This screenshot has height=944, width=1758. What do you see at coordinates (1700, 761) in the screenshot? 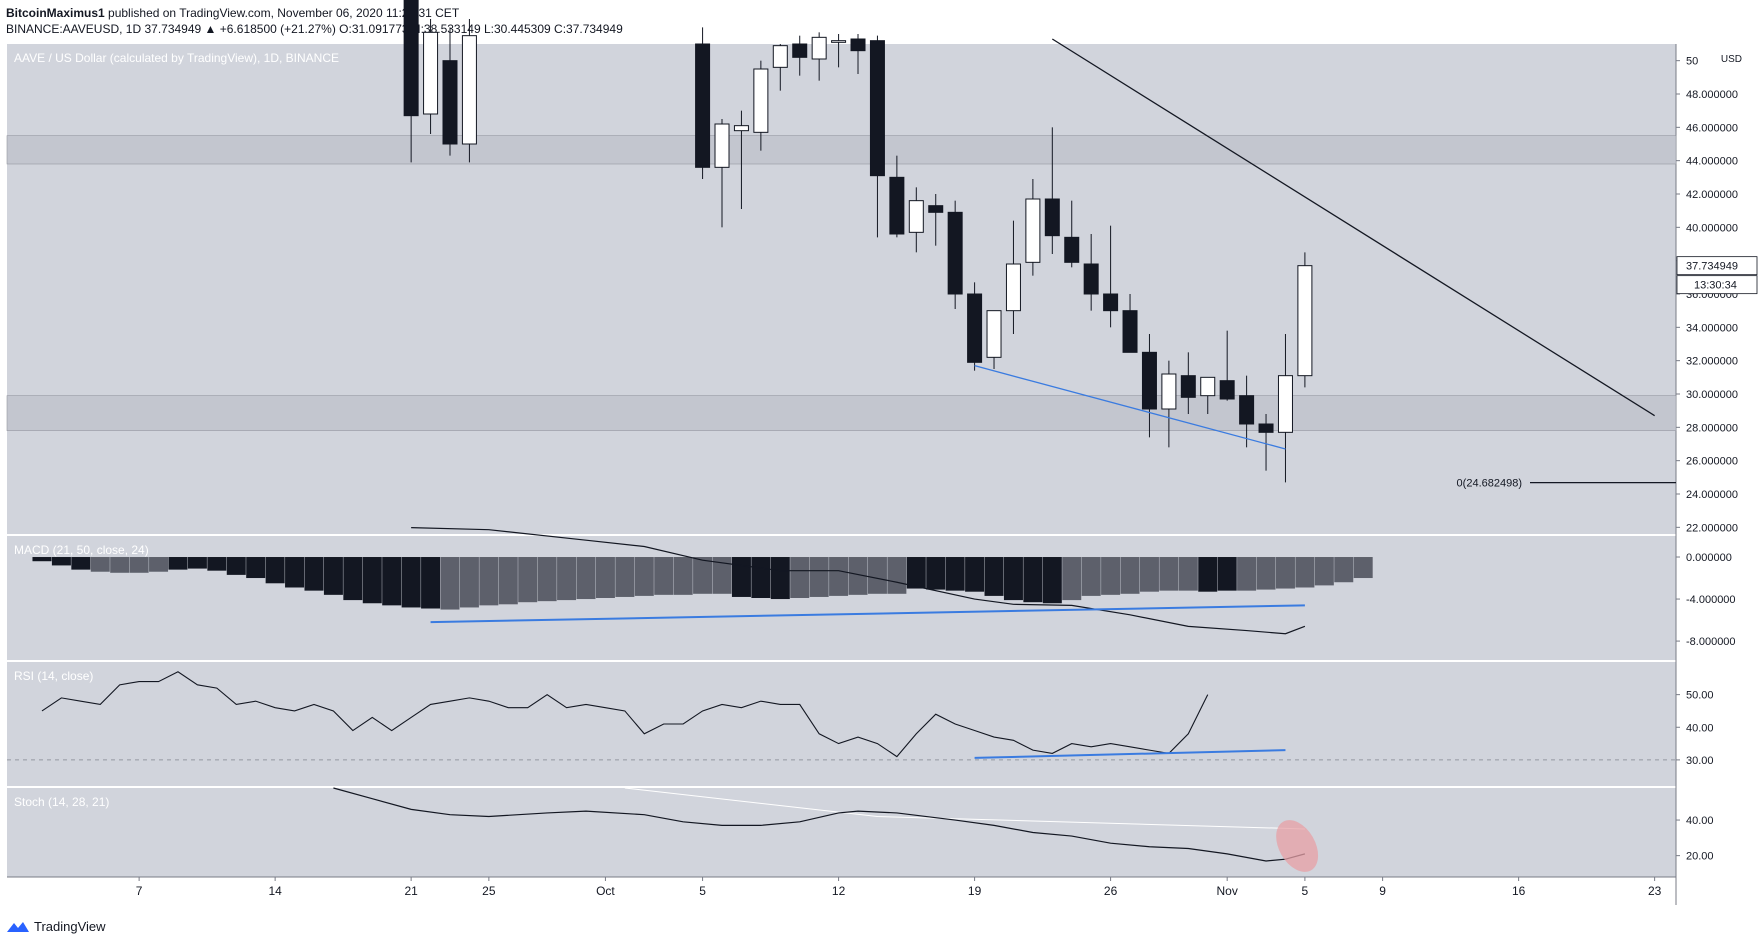
I see `rsi-tick-label: 30.00` at bounding box center [1700, 761].